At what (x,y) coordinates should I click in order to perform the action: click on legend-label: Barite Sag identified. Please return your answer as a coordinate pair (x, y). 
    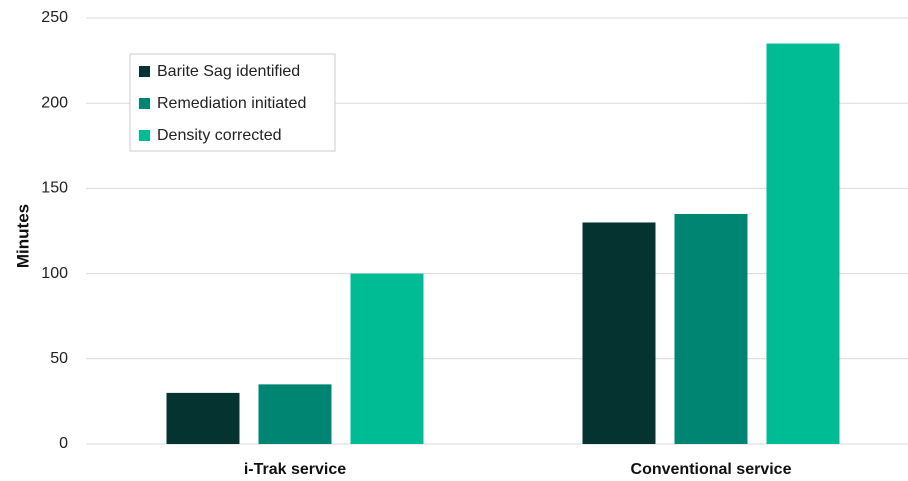
    Looking at the image, I should click on (228, 71).